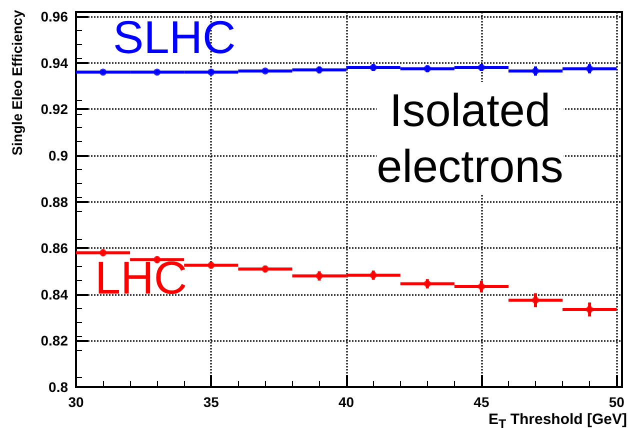  I want to click on x-axis-title: E$_{T}$ Threshold [GeV], so click(557, 421).